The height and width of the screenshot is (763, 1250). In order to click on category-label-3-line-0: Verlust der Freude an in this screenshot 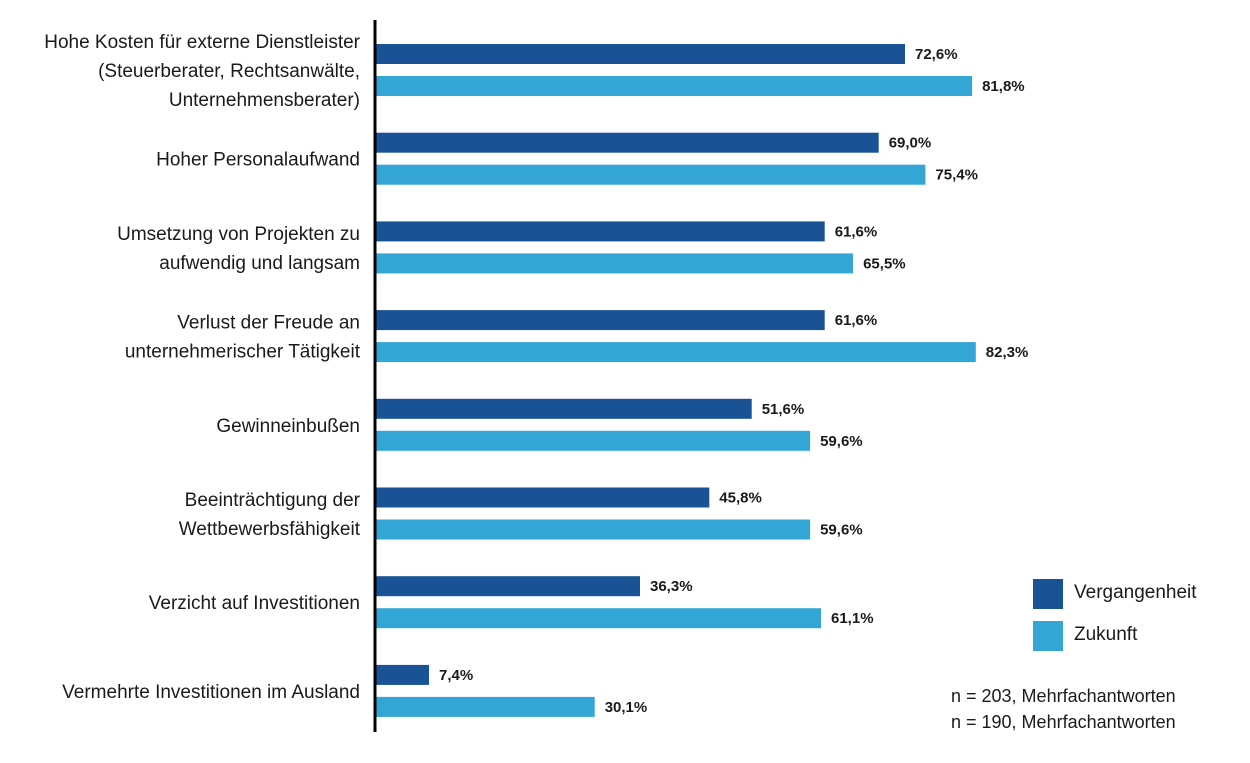, I will do `click(268, 323)`.